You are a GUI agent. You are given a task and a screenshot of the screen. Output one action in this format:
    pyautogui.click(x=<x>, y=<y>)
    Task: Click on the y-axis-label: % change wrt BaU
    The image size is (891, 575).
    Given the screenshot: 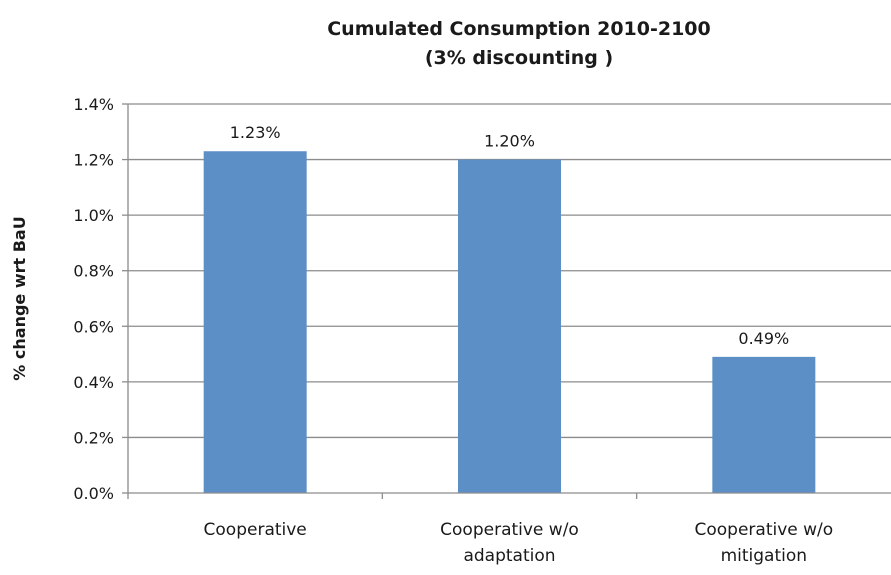 What is the action you would take?
    pyautogui.click(x=19, y=298)
    